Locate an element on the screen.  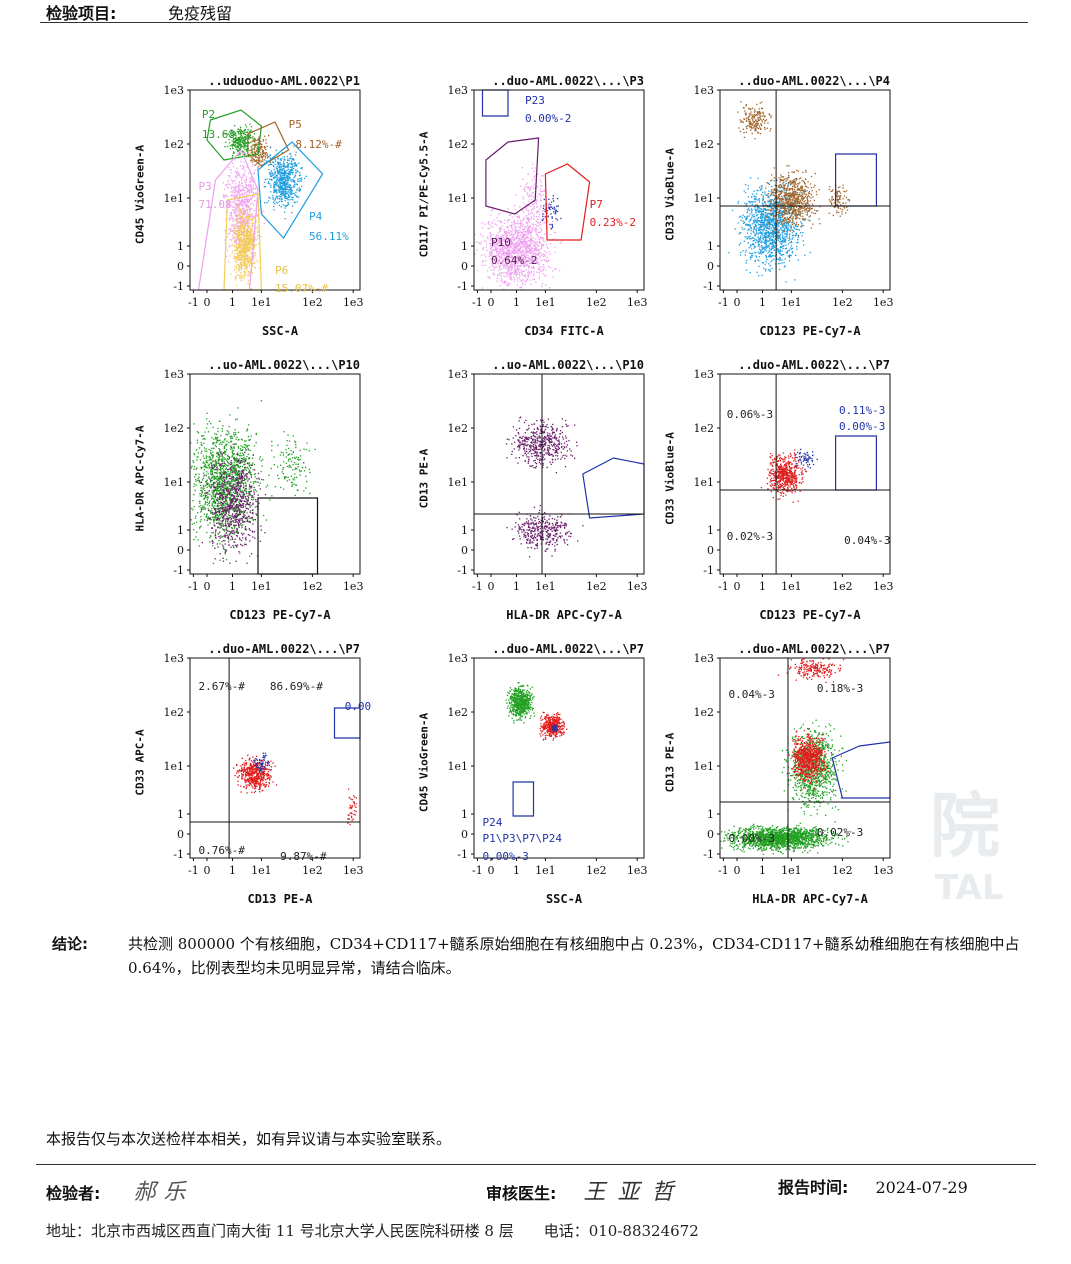
gate-label: 8.12%-# is located at coordinates (318, 144).